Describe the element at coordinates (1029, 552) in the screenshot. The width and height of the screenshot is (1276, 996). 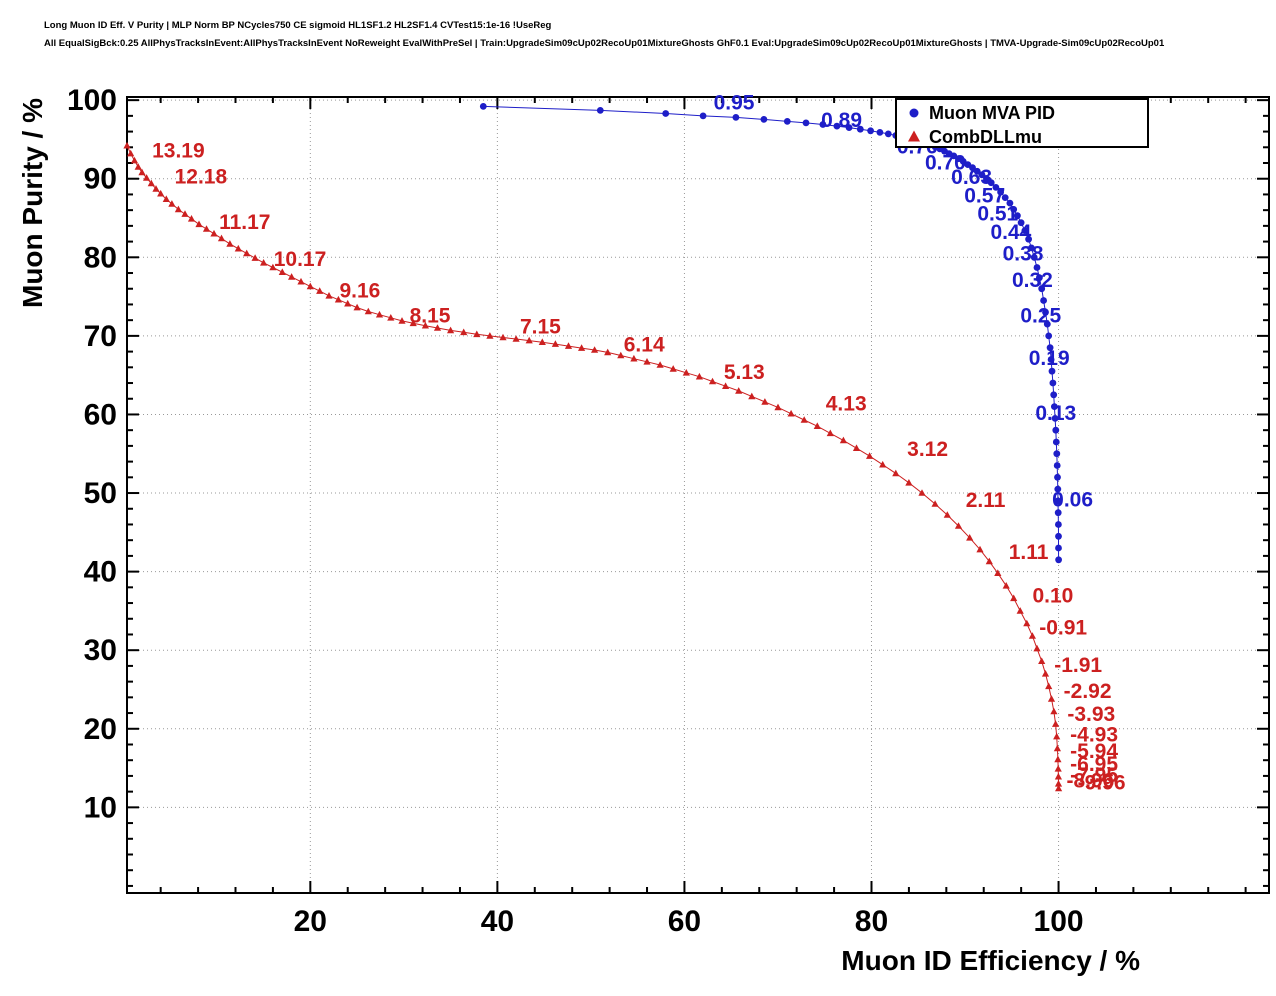
I see `cut-value-label: 1.11` at that location.